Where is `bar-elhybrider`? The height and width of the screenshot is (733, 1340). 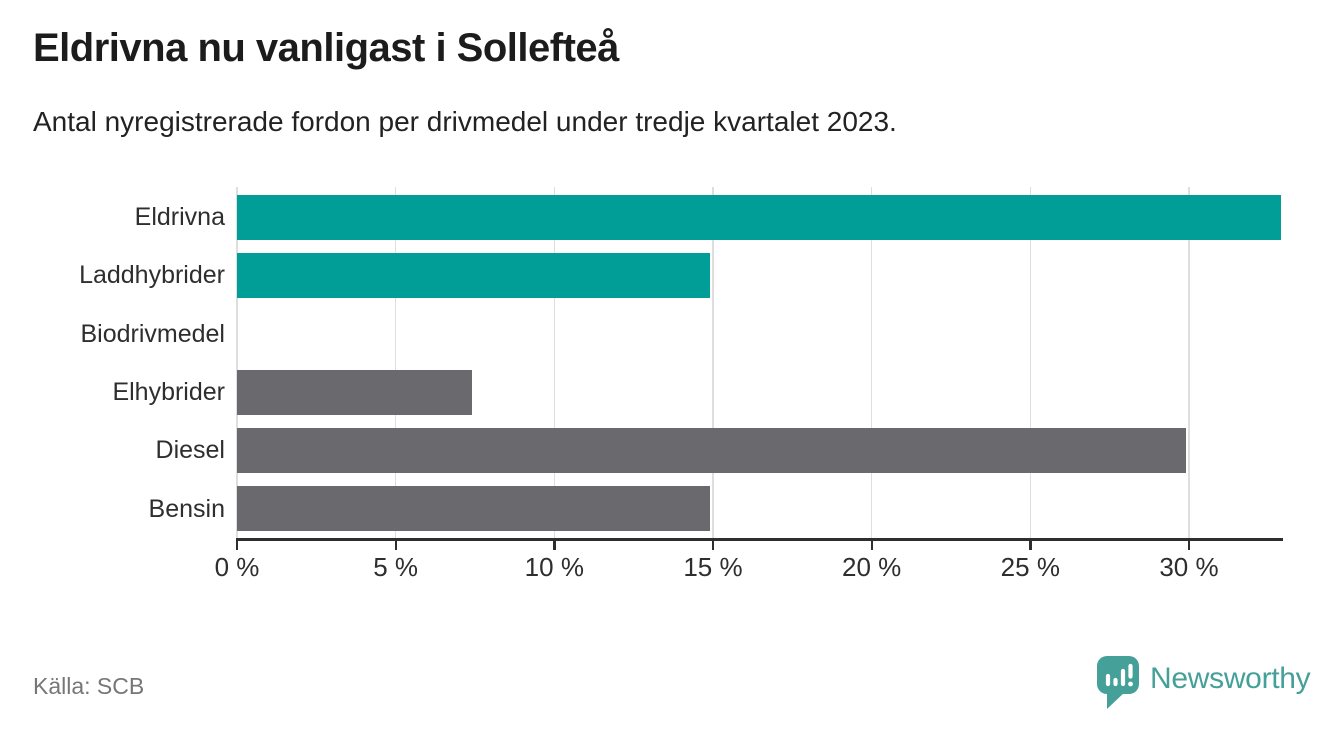
bar-elhybrider is located at coordinates (354, 392).